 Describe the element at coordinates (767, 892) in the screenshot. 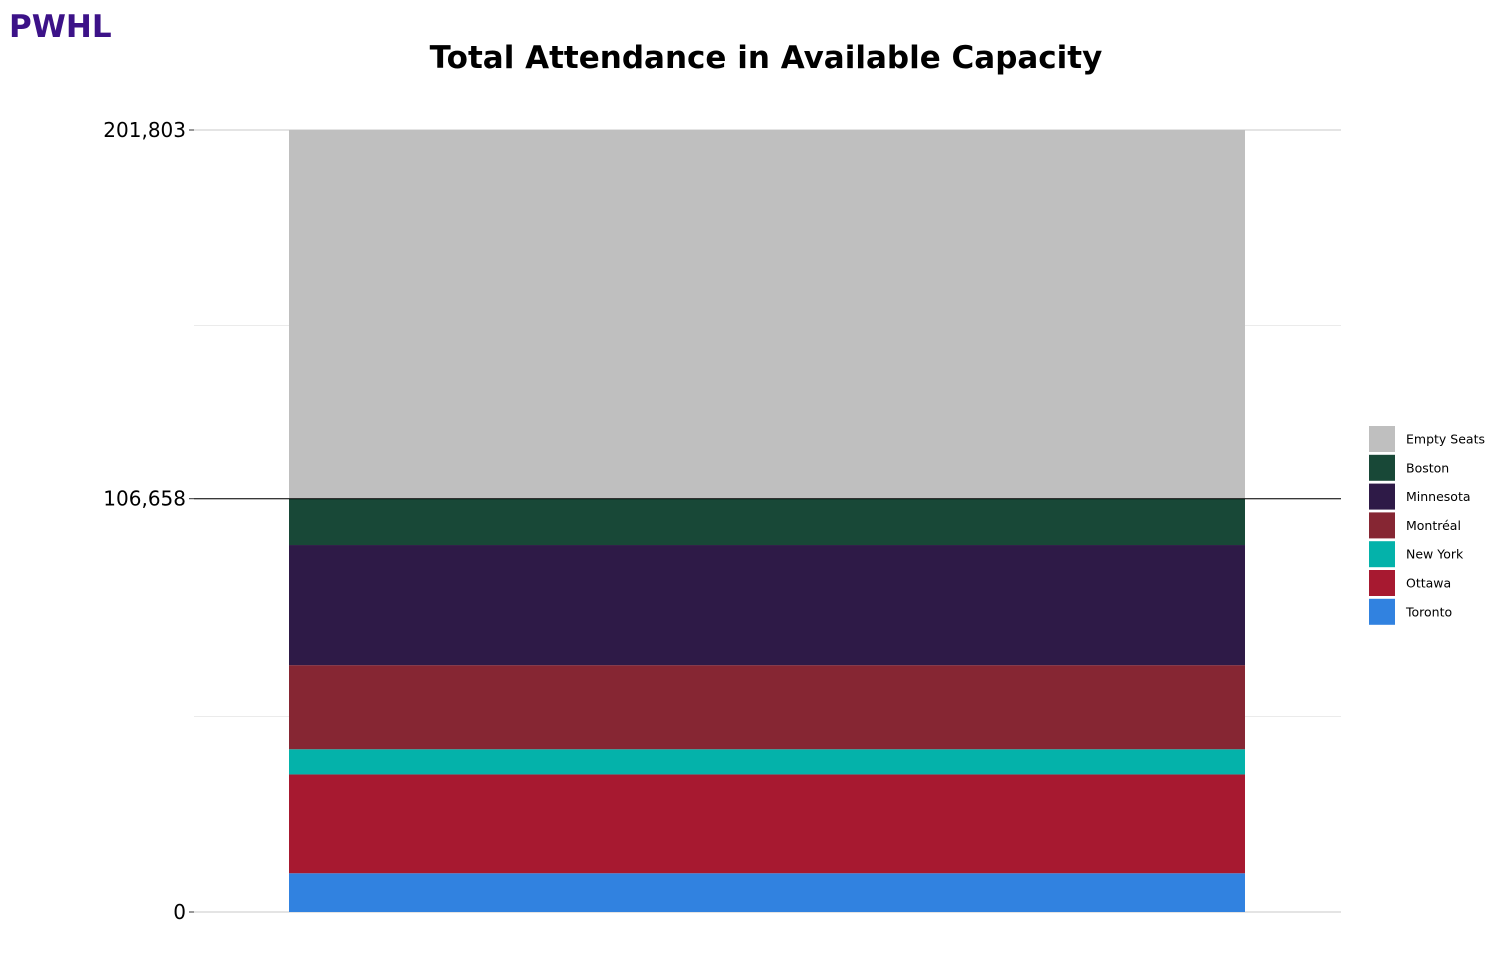

I see `bar-segment-toronto` at that location.